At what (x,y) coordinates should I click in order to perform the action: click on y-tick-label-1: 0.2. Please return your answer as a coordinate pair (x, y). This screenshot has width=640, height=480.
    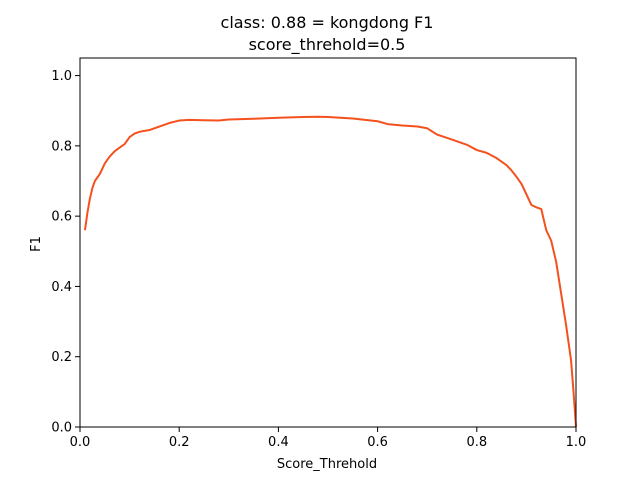
    Looking at the image, I should click on (61, 357).